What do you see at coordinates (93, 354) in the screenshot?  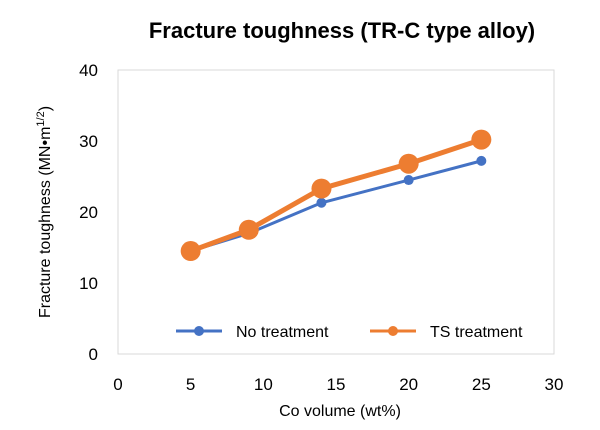 I see `y-tick-label: 0` at bounding box center [93, 354].